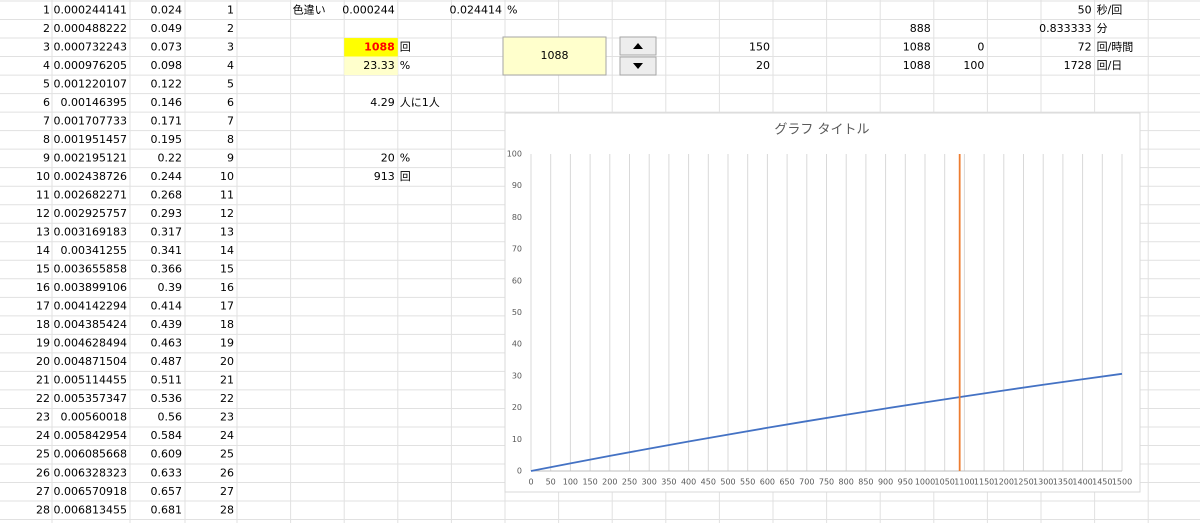  Describe the element at coordinates (90, 472) in the screenshot. I see `cell: 0.006328323` at that location.